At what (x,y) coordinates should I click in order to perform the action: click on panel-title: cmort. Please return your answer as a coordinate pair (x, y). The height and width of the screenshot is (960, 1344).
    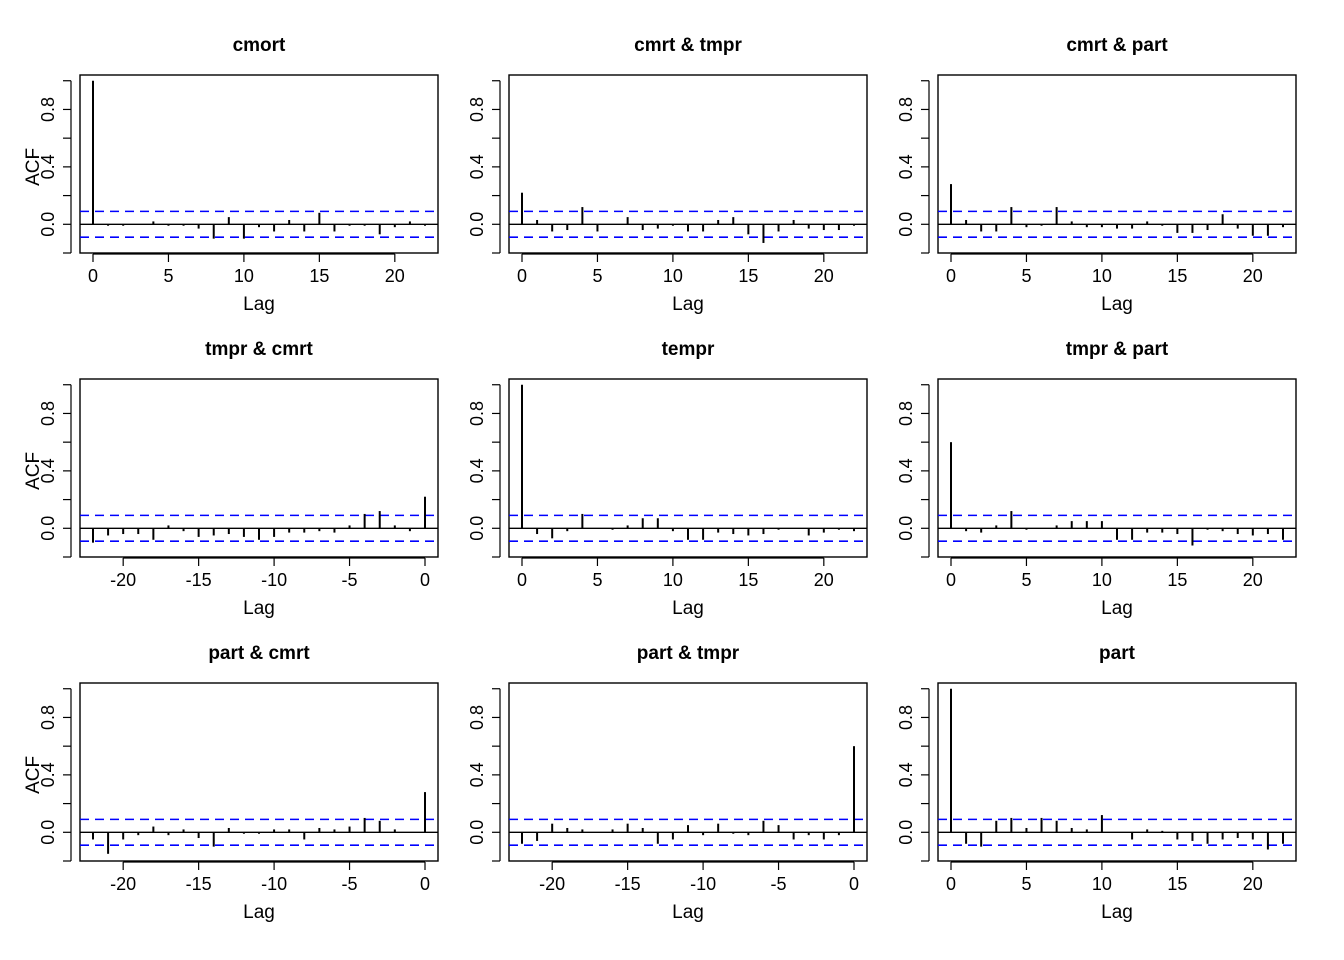
    Looking at the image, I should click on (259, 45).